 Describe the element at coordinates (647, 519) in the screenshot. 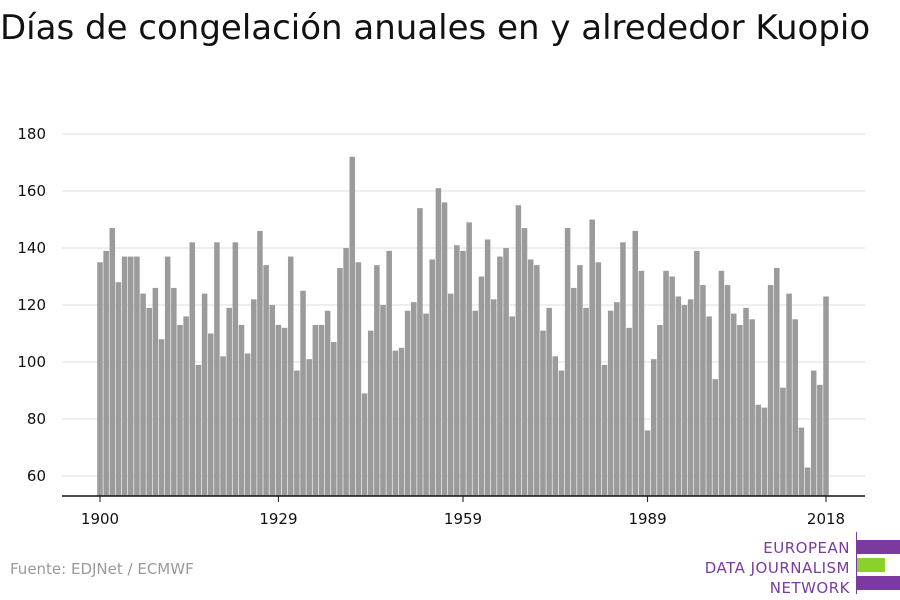

I see `x-tick-label: 1989` at that location.